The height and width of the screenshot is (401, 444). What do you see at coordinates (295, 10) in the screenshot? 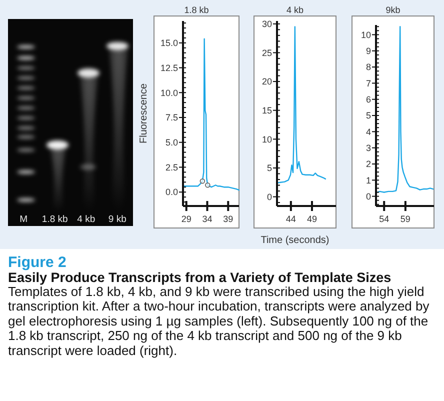
I see `chart-title: 4 kb` at bounding box center [295, 10].